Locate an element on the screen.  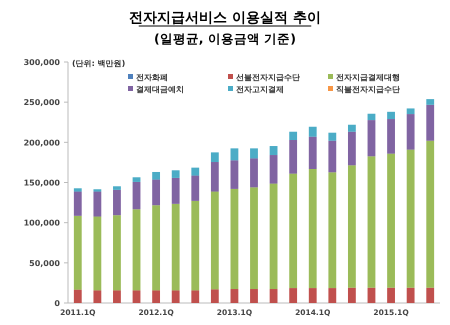
chart-title: 전자지급서비스 이용실적 추이 is located at coordinates (225, 18).